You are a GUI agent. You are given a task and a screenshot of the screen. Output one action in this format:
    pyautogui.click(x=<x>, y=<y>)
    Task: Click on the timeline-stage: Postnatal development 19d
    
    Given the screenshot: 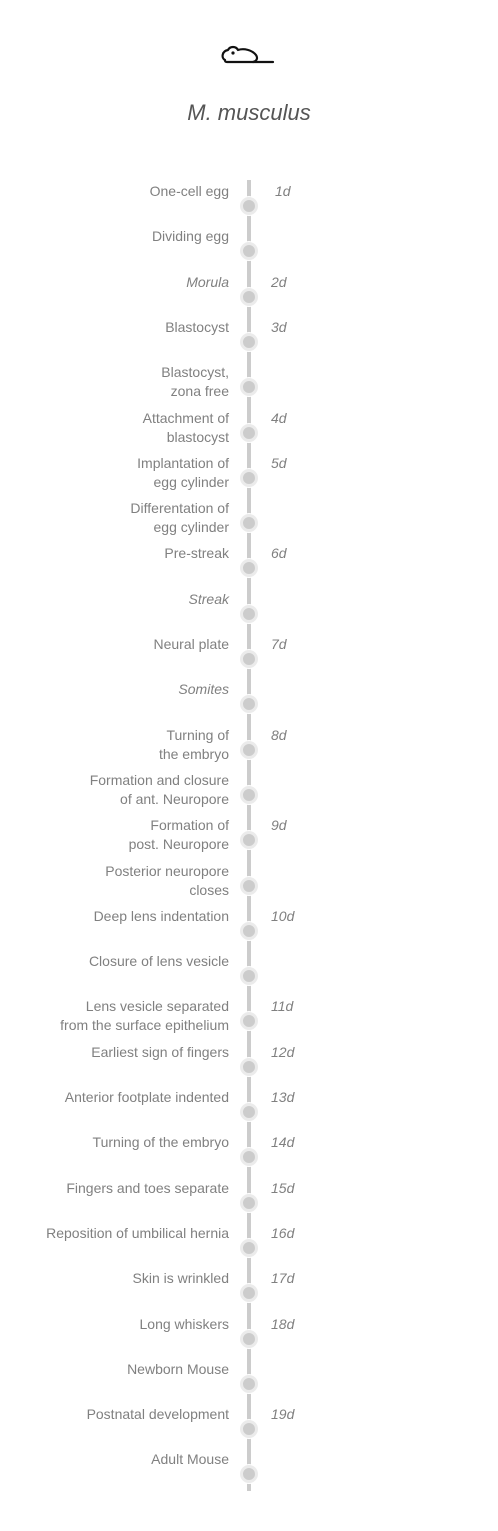 What is the action you would take?
    pyautogui.click(x=249, y=1428)
    